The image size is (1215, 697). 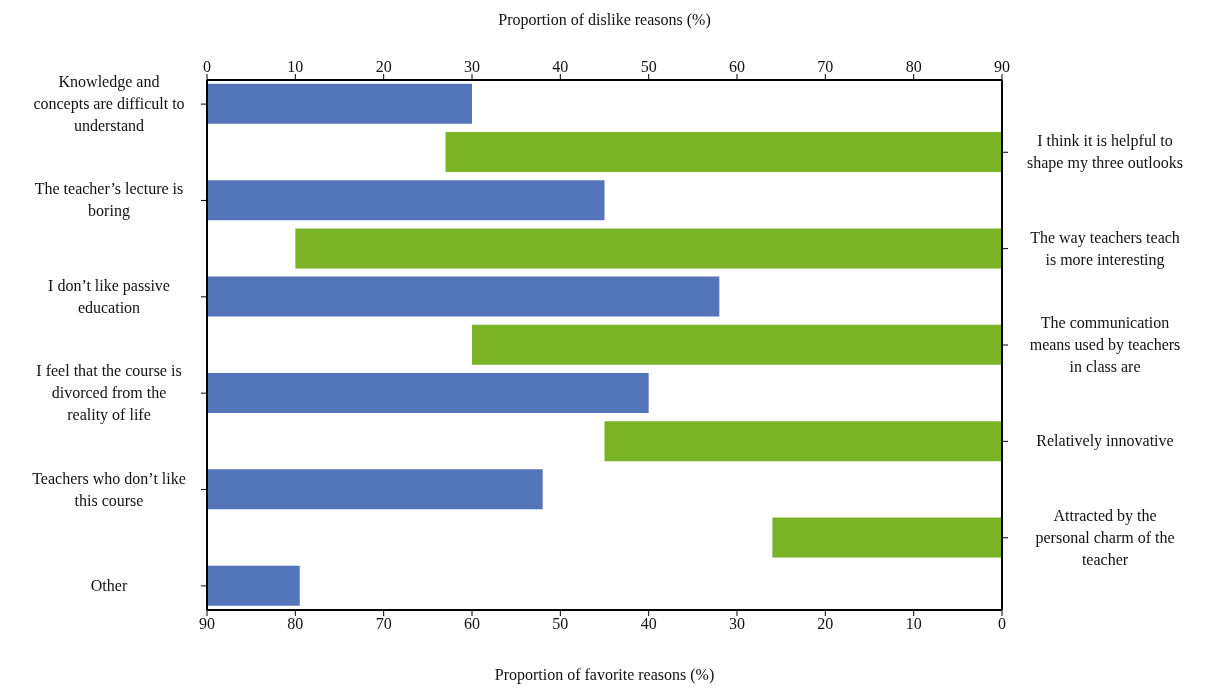 I want to click on x2-tick-label: 30, so click(x=472, y=66).